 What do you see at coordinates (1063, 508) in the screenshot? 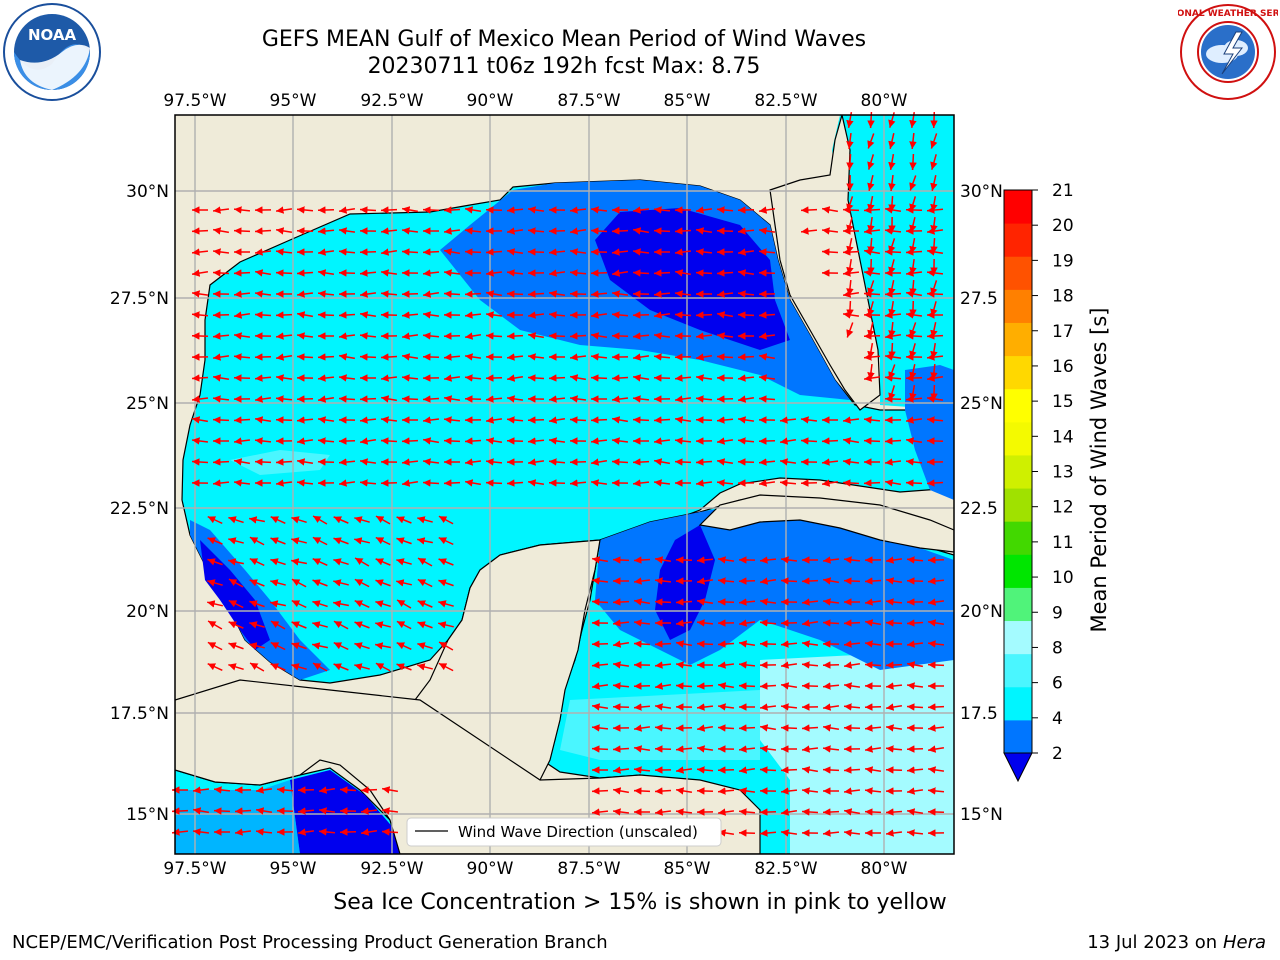
I see `colorbar-tick-label: 12` at bounding box center [1063, 508].